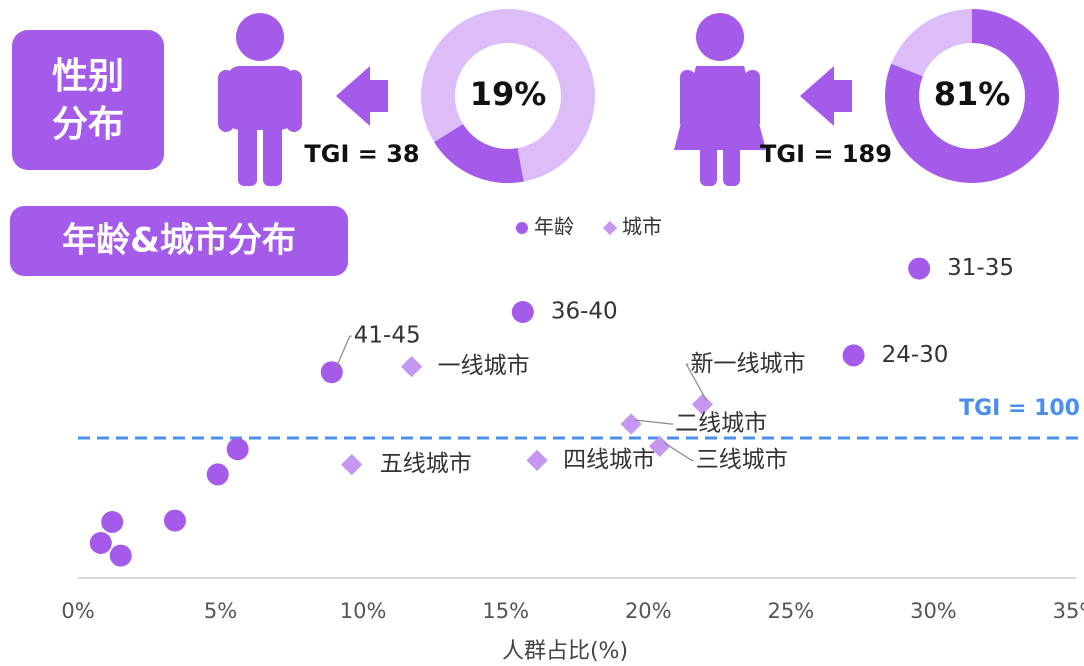  What do you see at coordinates (88, 76) in the screenshot?
I see `gender-title: 性别` at bounding box center [88, 76].